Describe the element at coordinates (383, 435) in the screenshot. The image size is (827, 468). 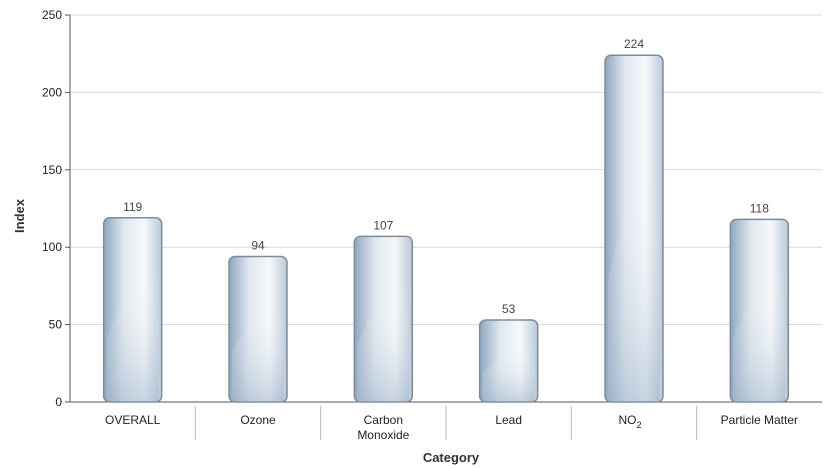
I see `x-tick-label: Monoxide` at that location.